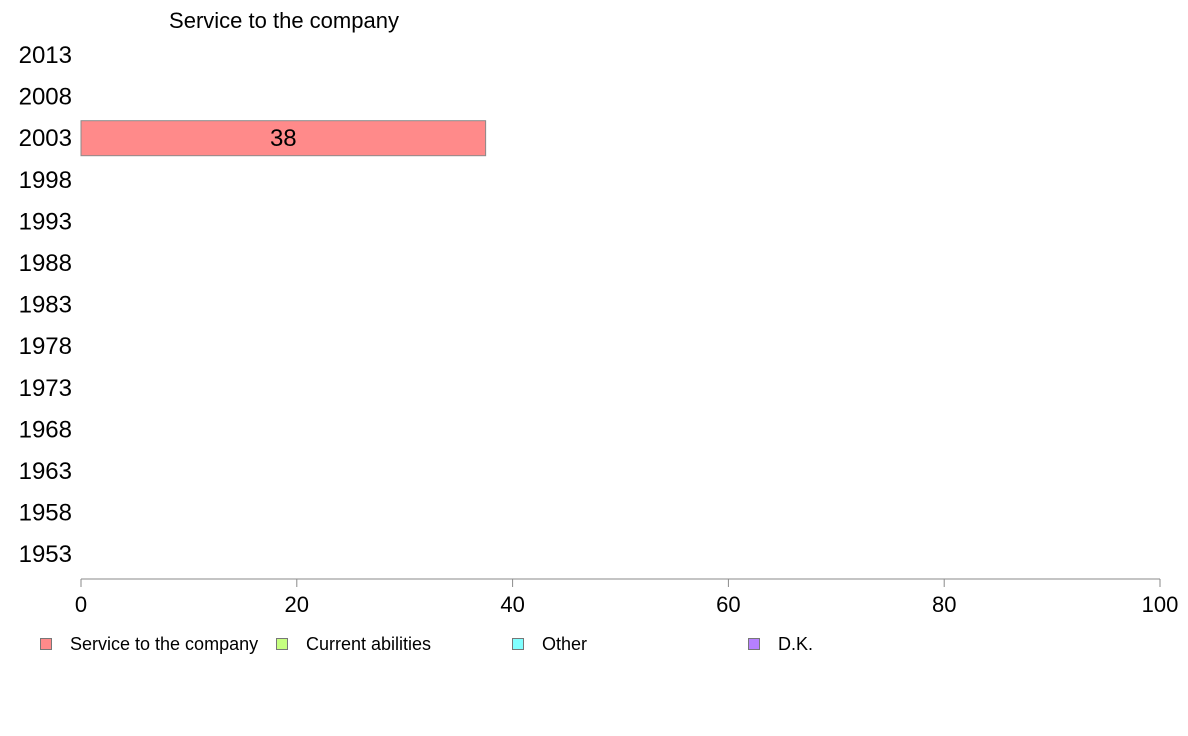 The height and width of the screenshot is (736, 1188). Describe the element at coordinates (45, 388) in the screenshot. I see `y-tick-label-1973: 1973` at that location.